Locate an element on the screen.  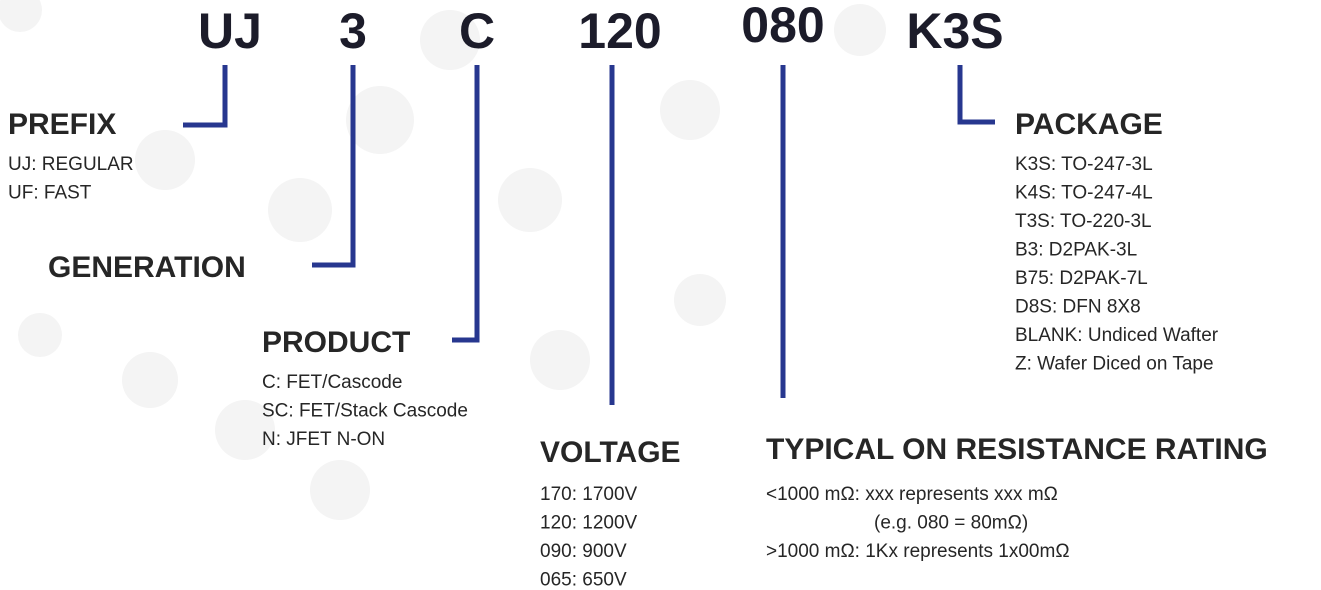
section-item: 065: 650V is located at coordinates (583, 580).